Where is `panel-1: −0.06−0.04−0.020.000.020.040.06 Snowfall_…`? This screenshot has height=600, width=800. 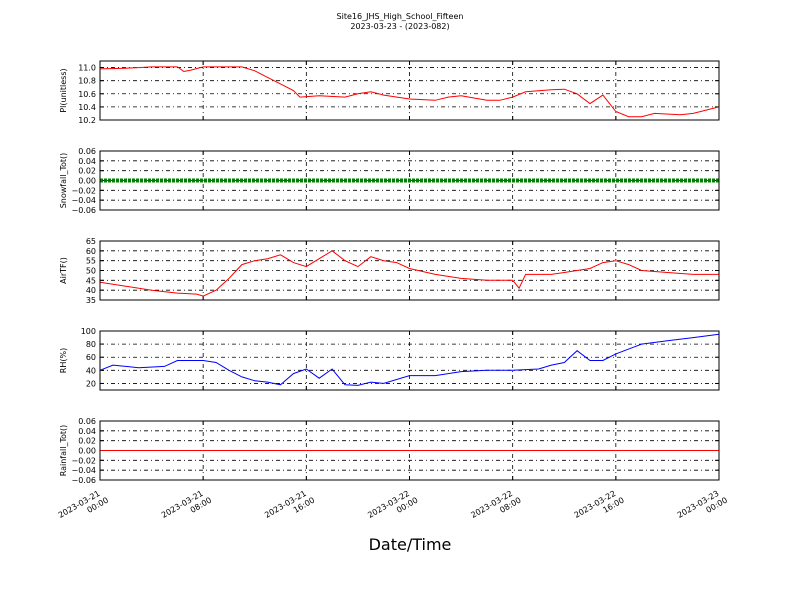
panel-1: −0.06−0.04−0.020.000.020.040.06 Snowfall_… is located at coordinates (389, 181).